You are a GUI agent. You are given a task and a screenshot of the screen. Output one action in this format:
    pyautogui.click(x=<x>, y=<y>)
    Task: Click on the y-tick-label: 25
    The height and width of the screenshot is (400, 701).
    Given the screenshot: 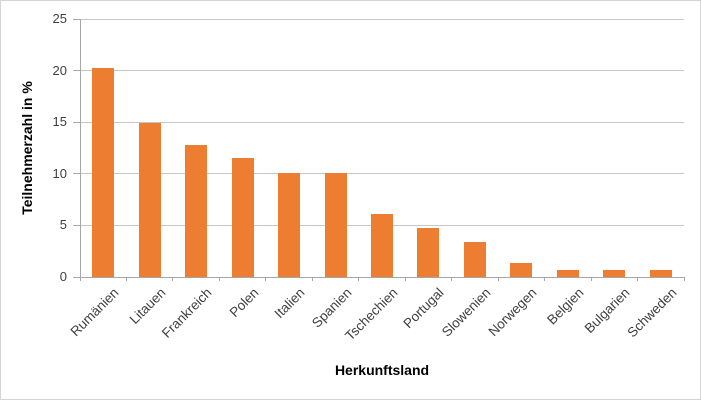 What is the action you would take?
    pyautogui.click(x=59, y=18)
    